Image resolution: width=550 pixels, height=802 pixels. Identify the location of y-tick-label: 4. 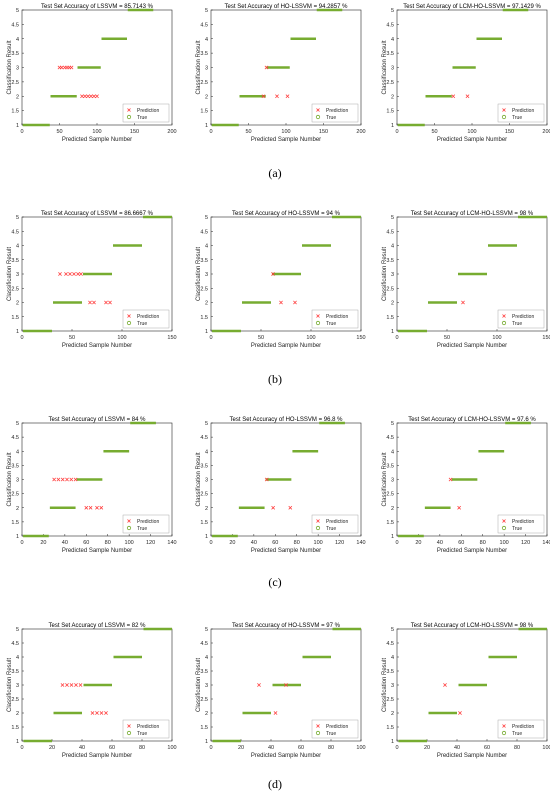
(17, 452).